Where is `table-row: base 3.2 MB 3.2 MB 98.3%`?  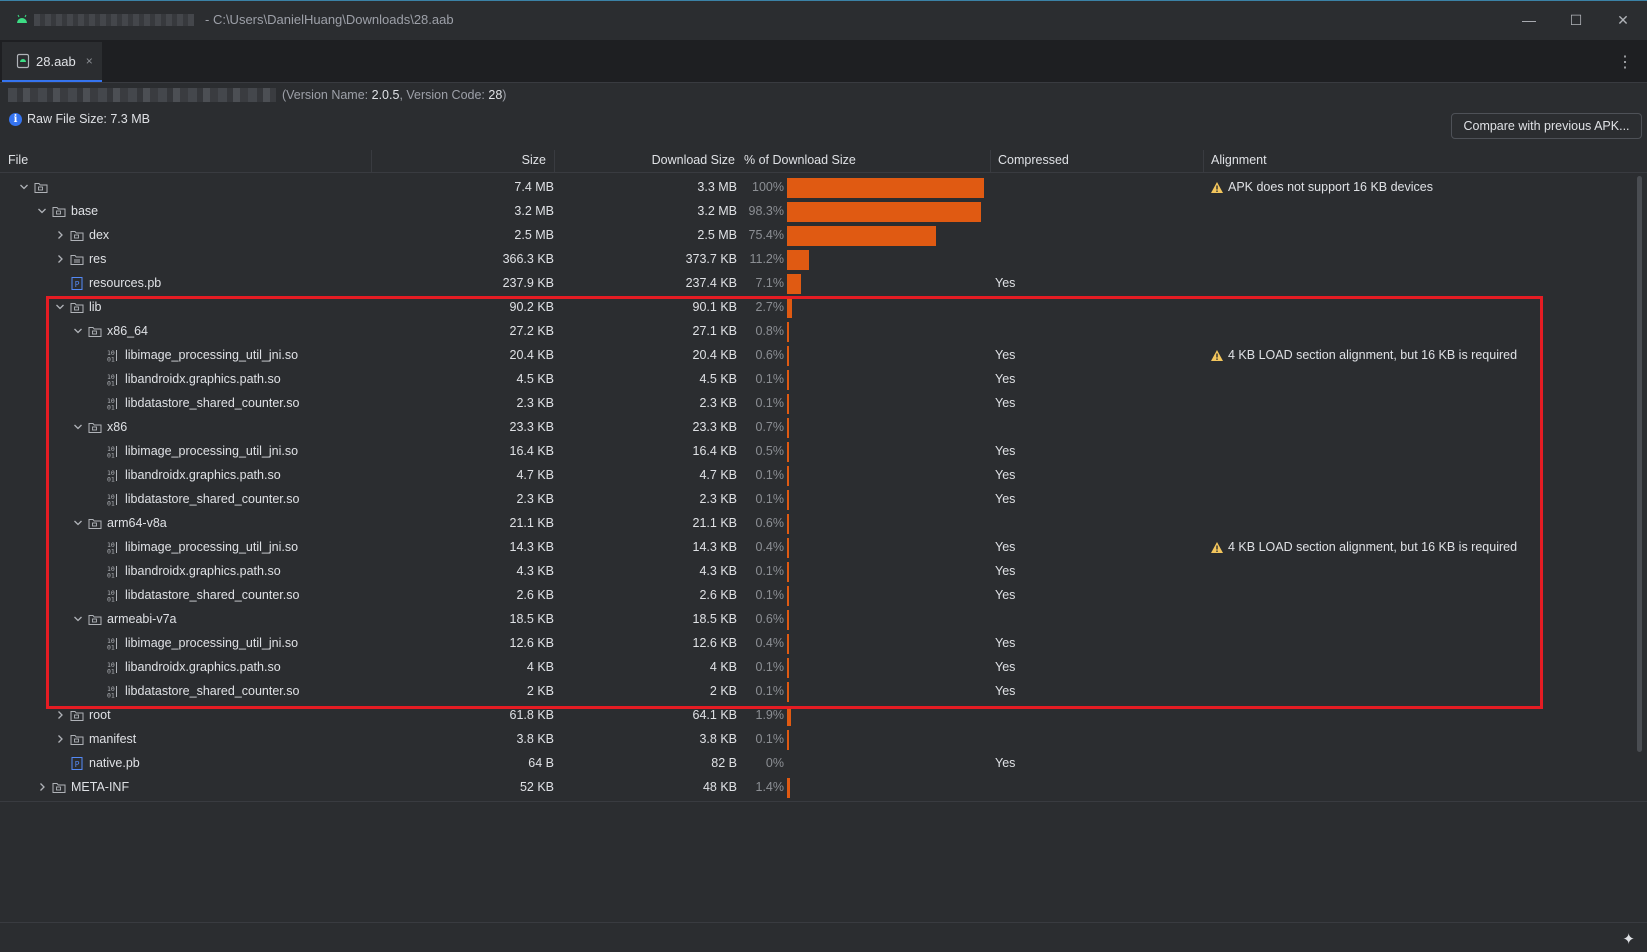 table-row: base 3.2 MB 3.2 MB 98.3% is located at coordinates (820, 212).